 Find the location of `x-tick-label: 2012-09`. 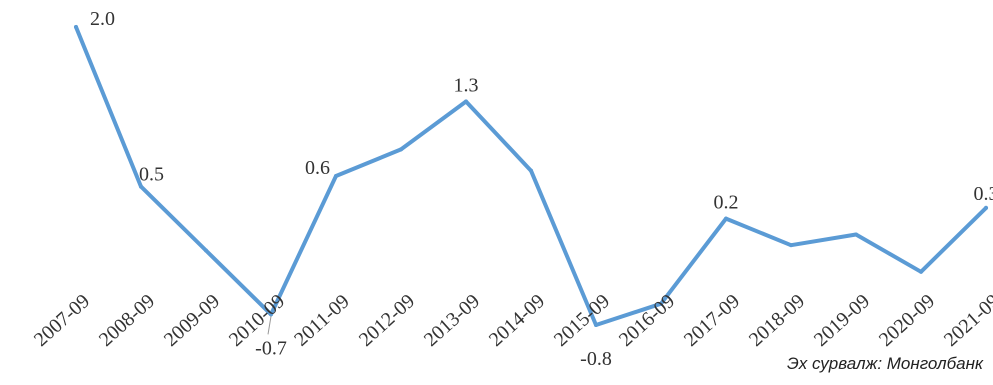

x-tick-label: 2012-09 is located at coordinates (387, 320).